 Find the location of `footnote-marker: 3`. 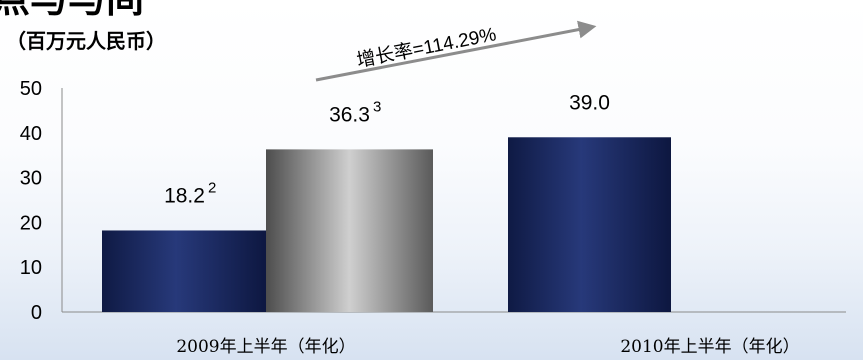

footnote-marker: 3 is located at coordinates (377, 106).